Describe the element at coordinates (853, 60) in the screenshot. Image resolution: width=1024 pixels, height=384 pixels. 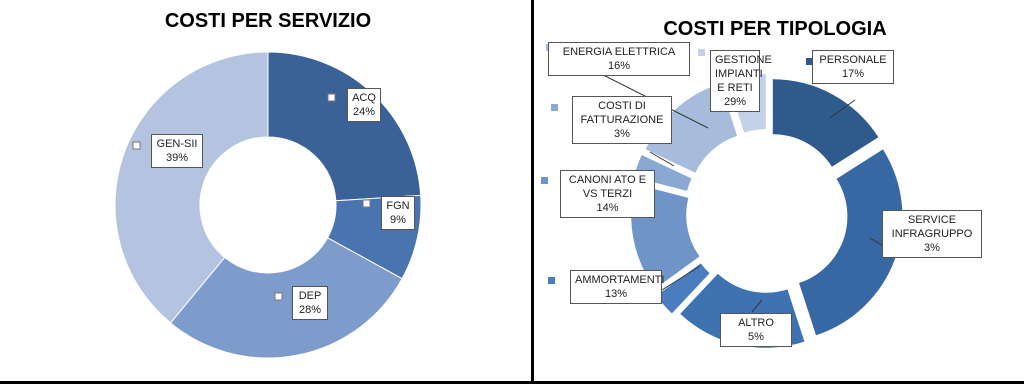
I see `label-category: PERSONALE` at that location.